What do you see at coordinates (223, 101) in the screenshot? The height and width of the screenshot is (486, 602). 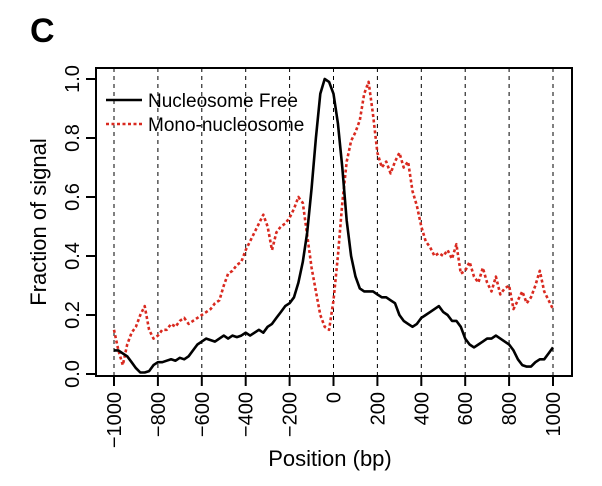 I see `legend-label: Nucleosome Free` at bounding box center [223, 101].